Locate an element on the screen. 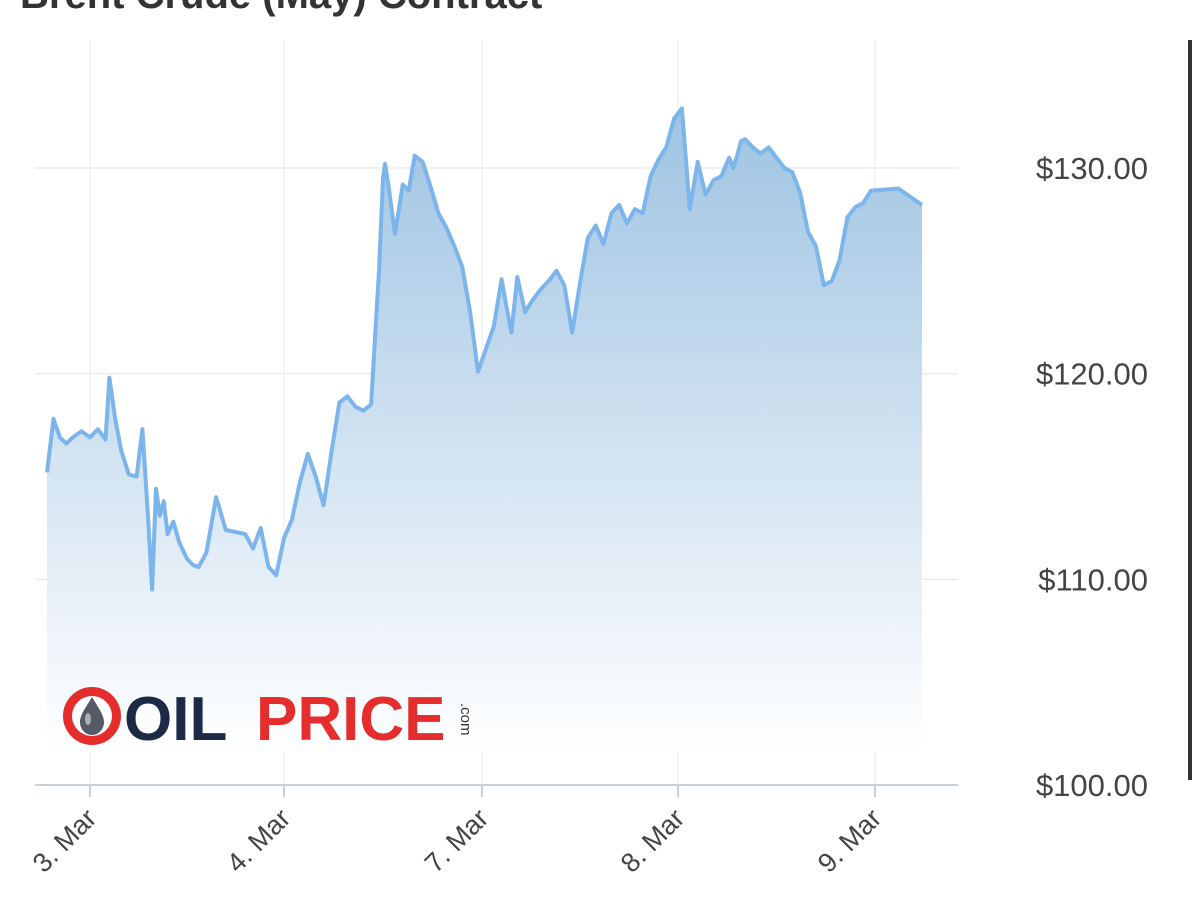  x-tick-label: 7. Mar is located at coordinates (456, 840).